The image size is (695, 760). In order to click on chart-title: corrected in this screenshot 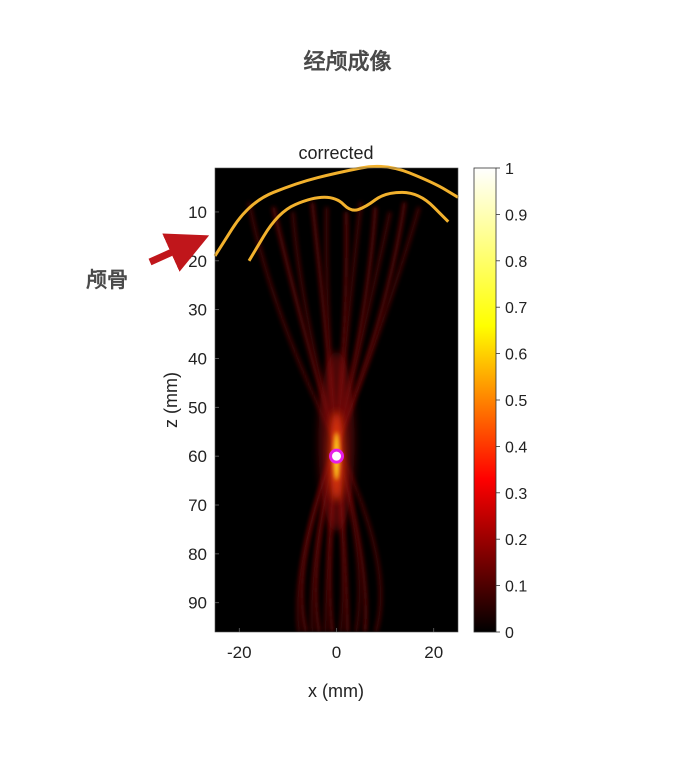, I will do `click(335, 153)`.